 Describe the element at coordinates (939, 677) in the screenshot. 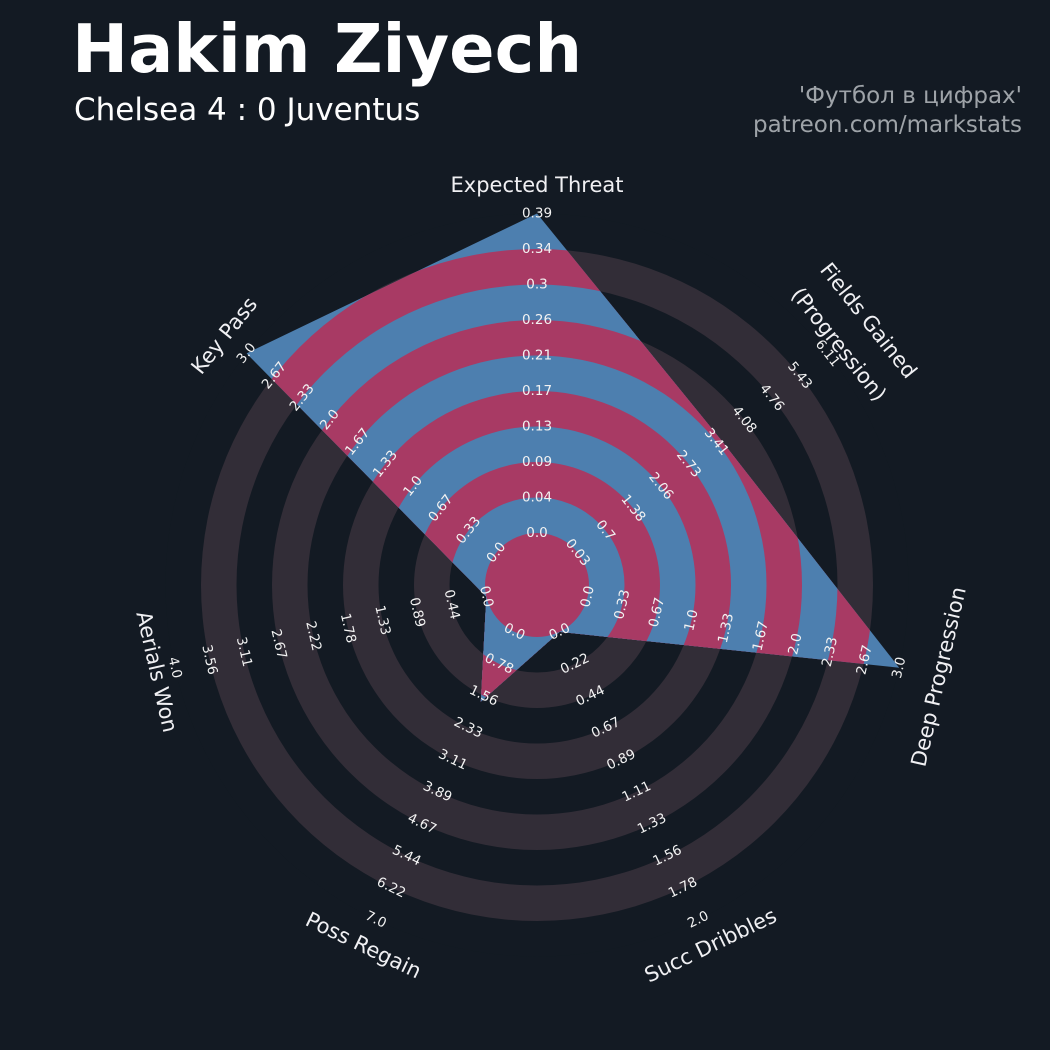

I see `radar-axis-label: Deep Progression` at that location.